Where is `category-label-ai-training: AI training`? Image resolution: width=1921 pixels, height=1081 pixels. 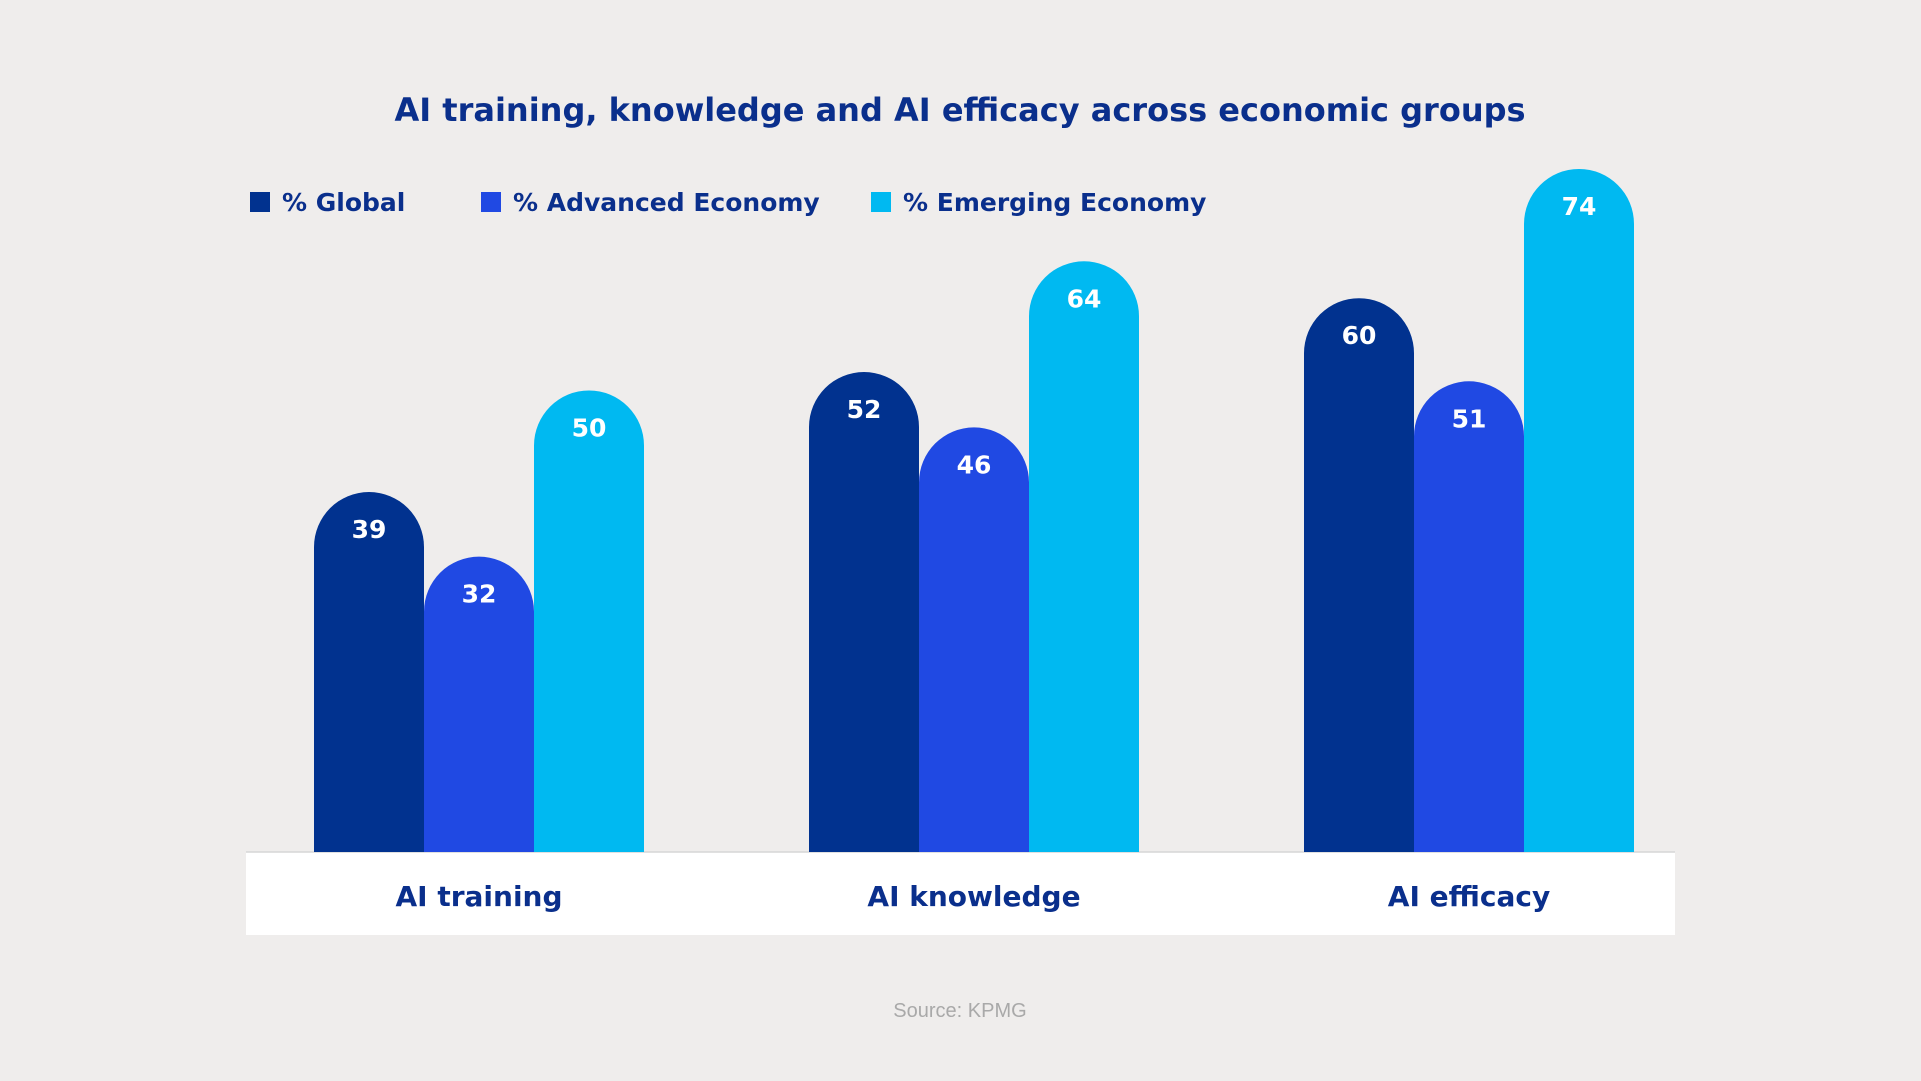 category-label-ai-training: AI training is located at coordinates (478, 896).